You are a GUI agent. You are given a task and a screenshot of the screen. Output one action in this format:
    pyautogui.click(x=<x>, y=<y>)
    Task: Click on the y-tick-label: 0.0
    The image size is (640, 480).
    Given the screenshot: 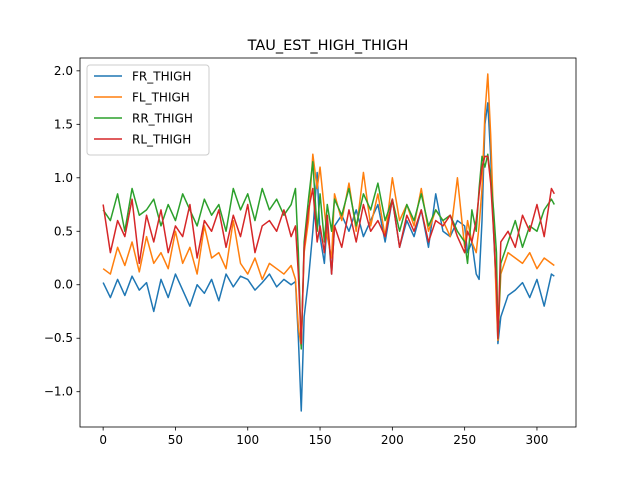 What is the action you would take?
    pyautogui.click(x=63, y=285)
    